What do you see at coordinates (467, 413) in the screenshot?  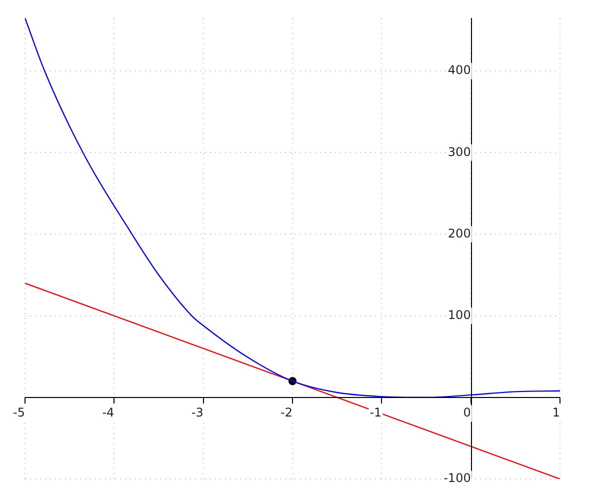 I see `x-tick-label: 0` at bounding box center [467, 413].